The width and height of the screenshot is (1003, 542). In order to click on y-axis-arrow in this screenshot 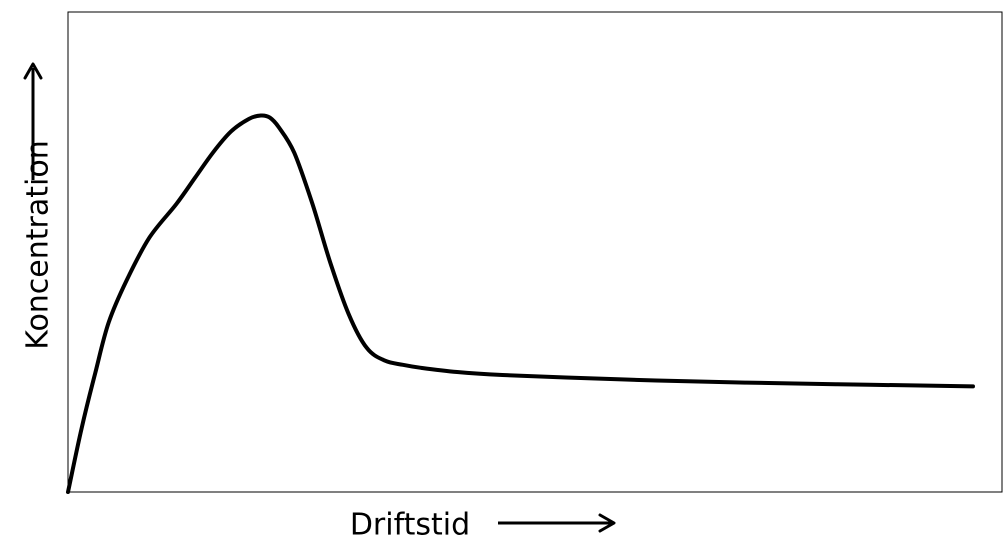, I will do `click(33, 121)`.